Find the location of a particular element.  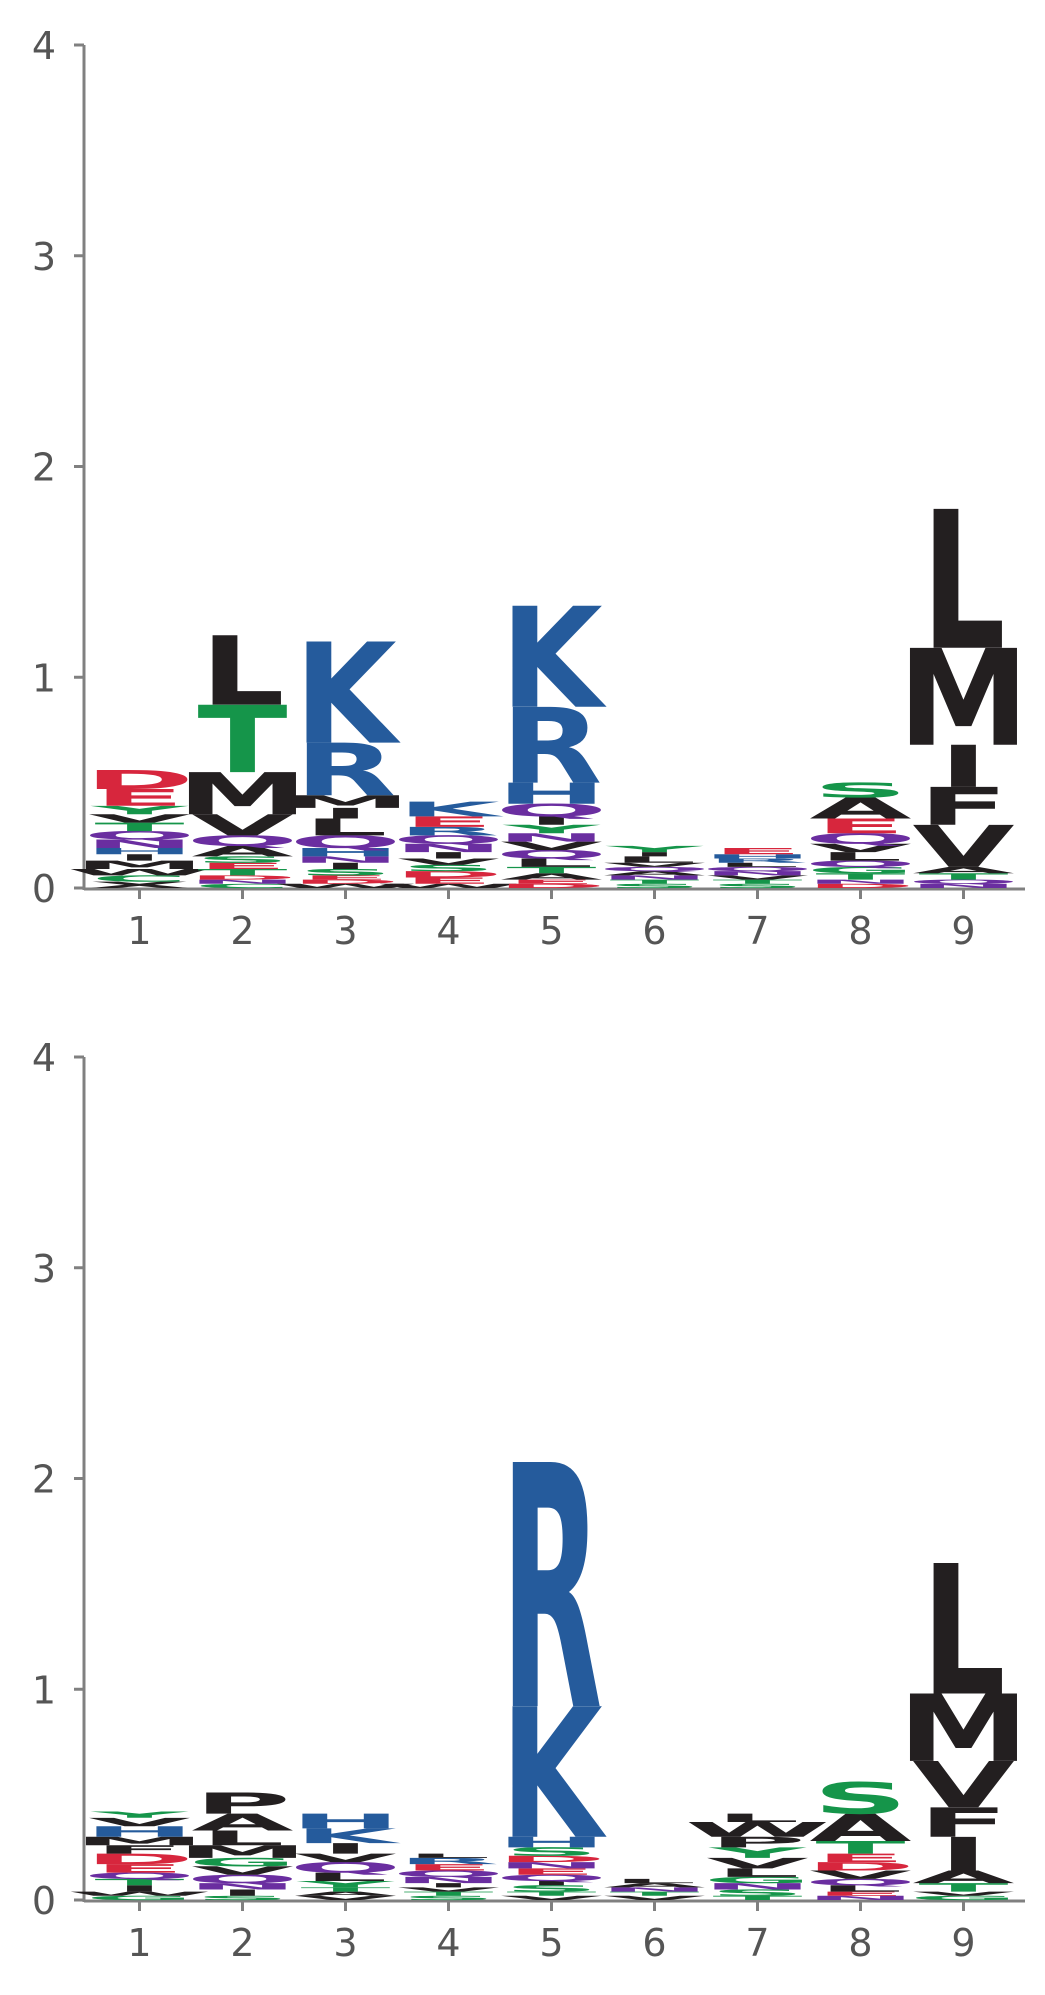

y-tick-label: 2 is located at coordinates (44, 1480).